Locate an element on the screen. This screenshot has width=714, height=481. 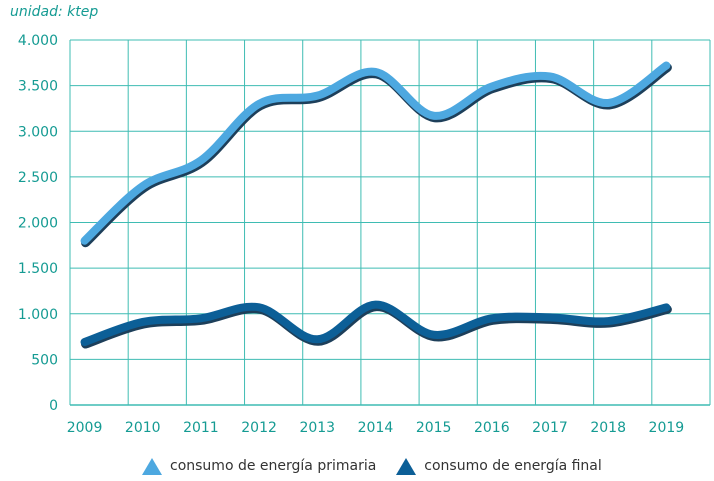
y-tick-label: 500 is located at coordinates (44, 360).